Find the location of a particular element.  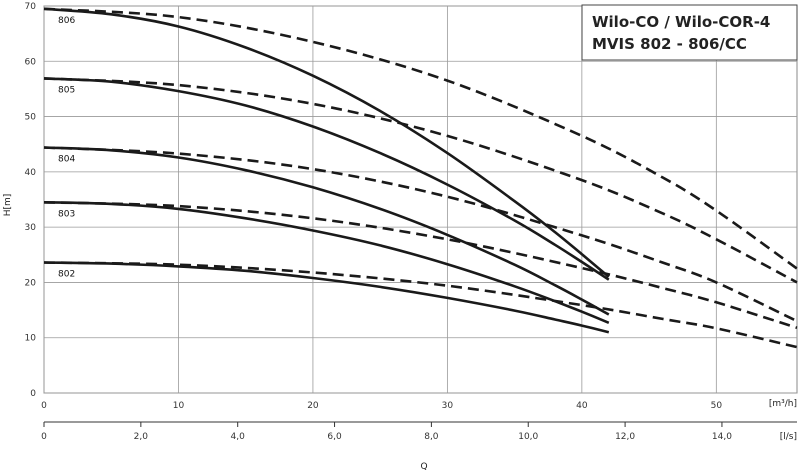

curve-label-806: 806 is located at coordinates (66, 21).